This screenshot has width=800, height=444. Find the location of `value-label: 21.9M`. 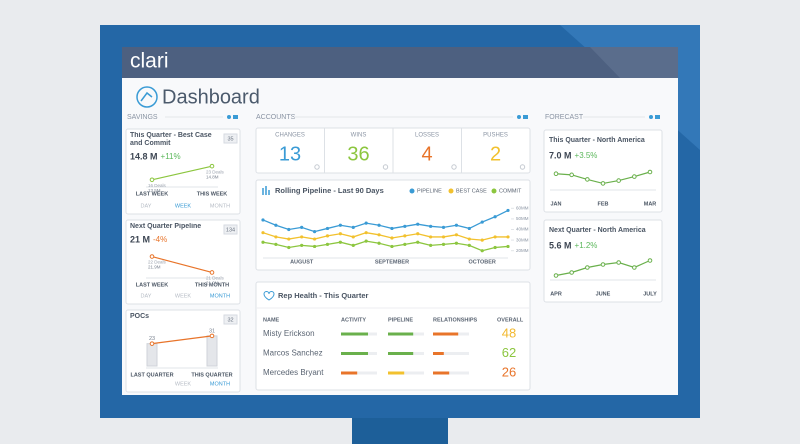

value-label: 21.9M is located at coordinates (154, 267).